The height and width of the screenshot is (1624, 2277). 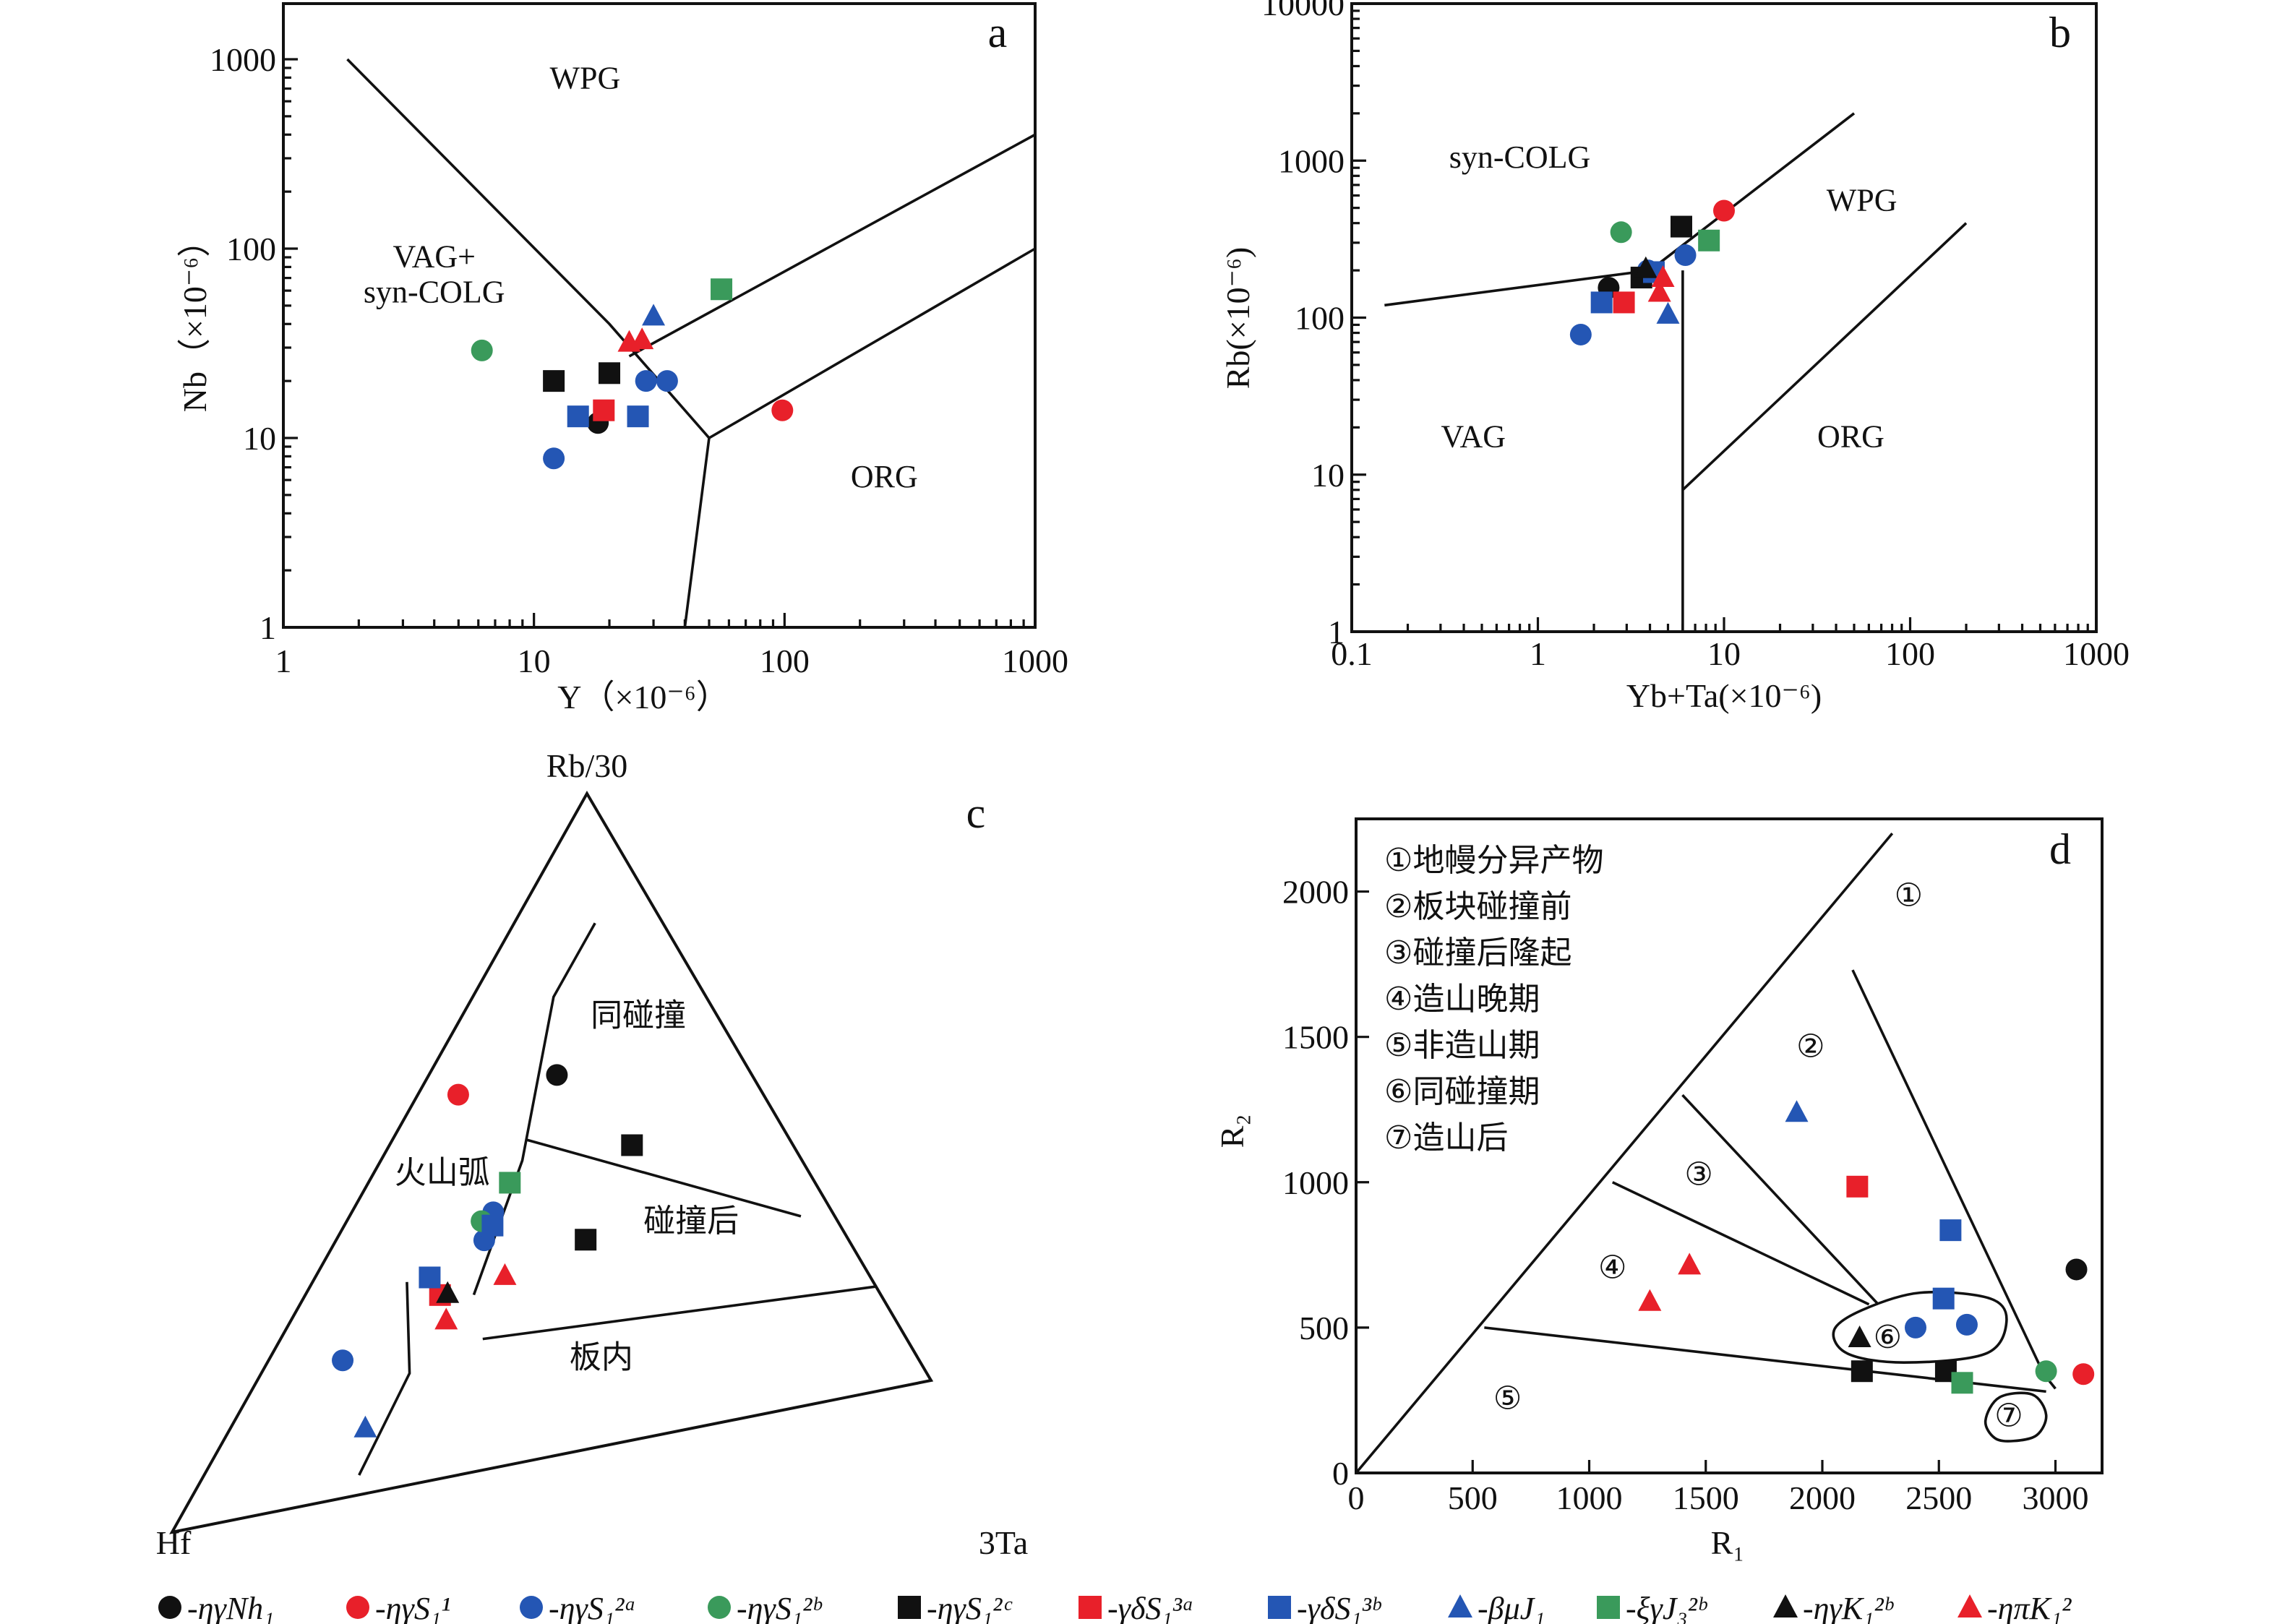 I want to click on x-tick-label: 2000, so click(x=1822, y=1497).